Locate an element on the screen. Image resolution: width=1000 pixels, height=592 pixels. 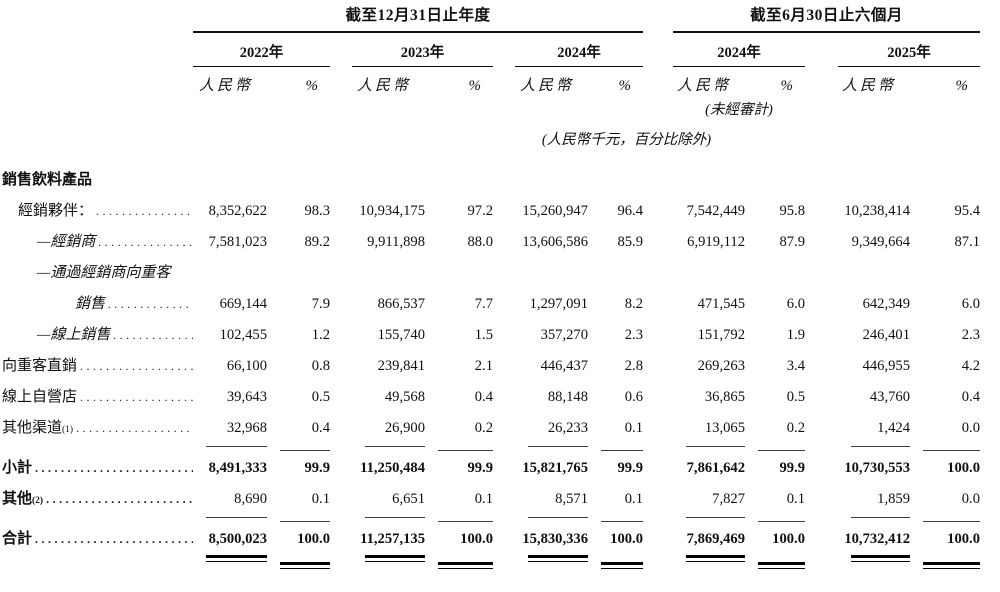
value-cell: 49,568 is located at coordinates (404, 397).